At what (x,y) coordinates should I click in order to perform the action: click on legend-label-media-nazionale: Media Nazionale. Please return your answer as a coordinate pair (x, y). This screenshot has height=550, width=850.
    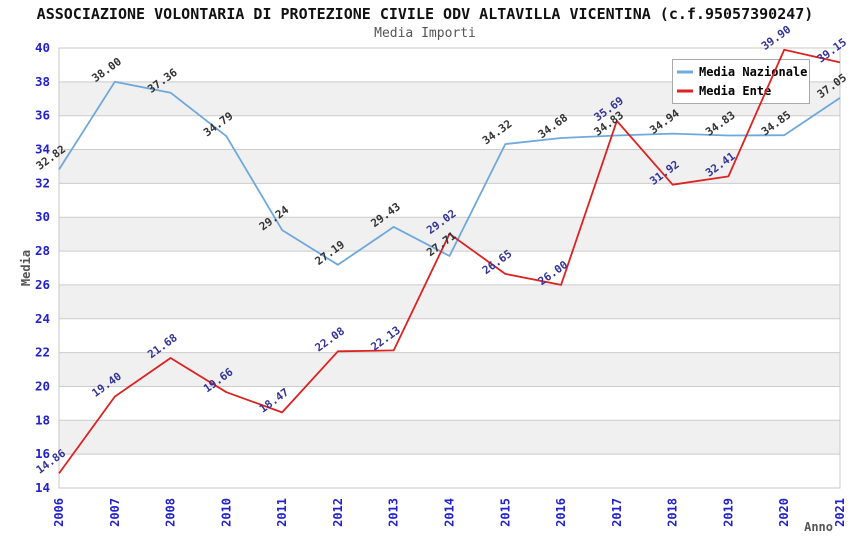
    Looking at the image, I should click on (753, 72).